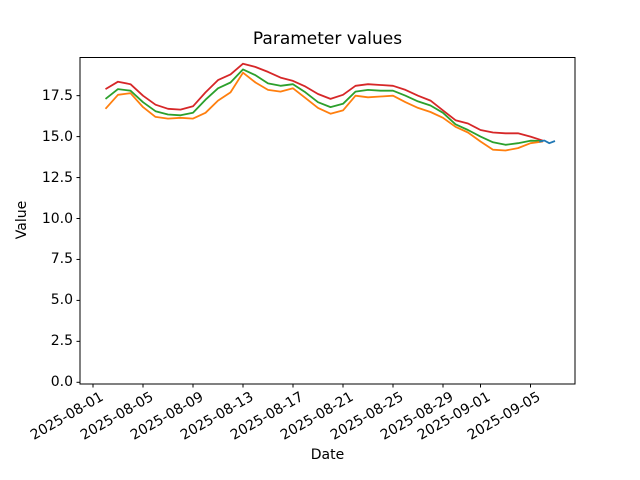  What do you see at coordinates (327, 455) in the screenshot?
I see `x-axis-label: Date` at bounding box center [327, 455].